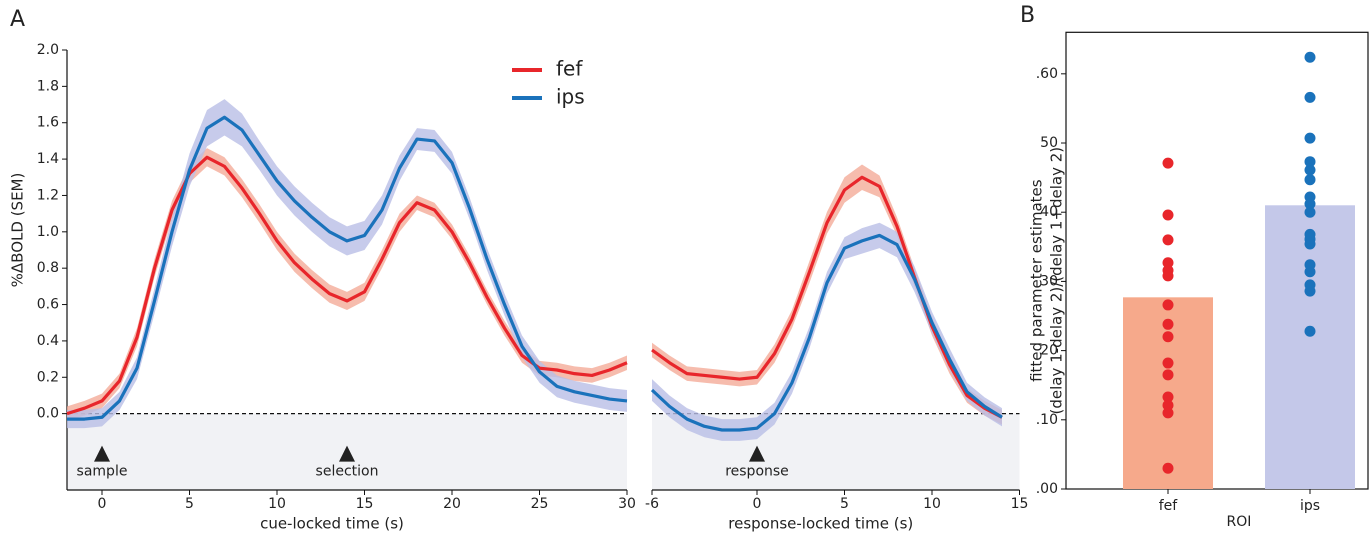 The height and width of the screenshot is (540, 1372). Describe the element at coordinates (1049, 212) in the screenshot. I see `y-tick-label: 40` at that location.